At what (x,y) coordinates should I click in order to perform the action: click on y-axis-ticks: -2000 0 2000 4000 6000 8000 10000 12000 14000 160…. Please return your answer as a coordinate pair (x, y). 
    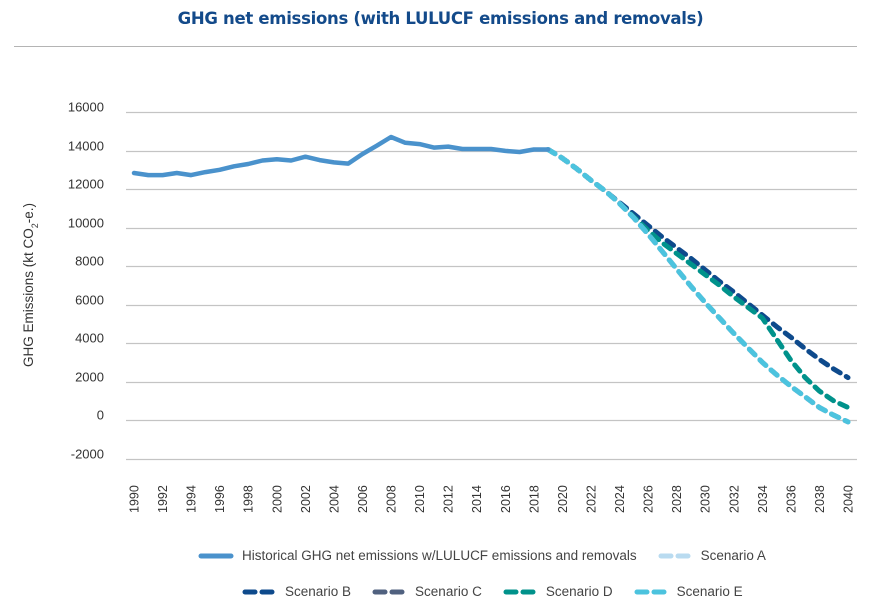
    Looking at the image, I should click on (86, 281).